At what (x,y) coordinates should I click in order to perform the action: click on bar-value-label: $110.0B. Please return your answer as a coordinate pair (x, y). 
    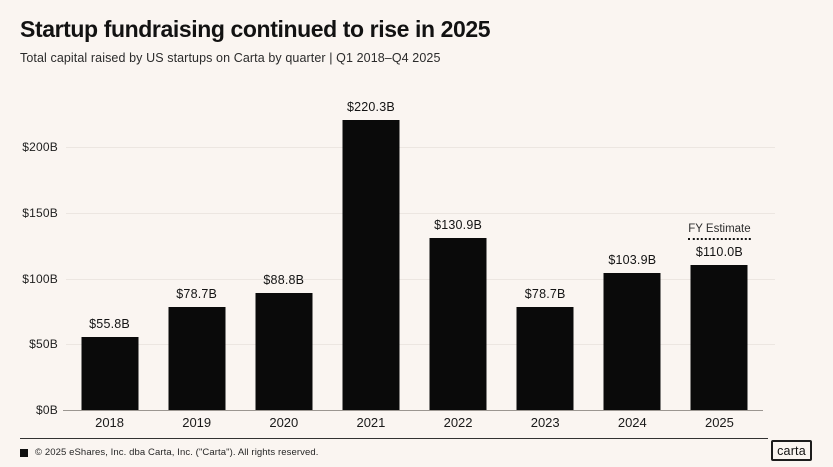
    Looking at the image, I should click on (719, 252).